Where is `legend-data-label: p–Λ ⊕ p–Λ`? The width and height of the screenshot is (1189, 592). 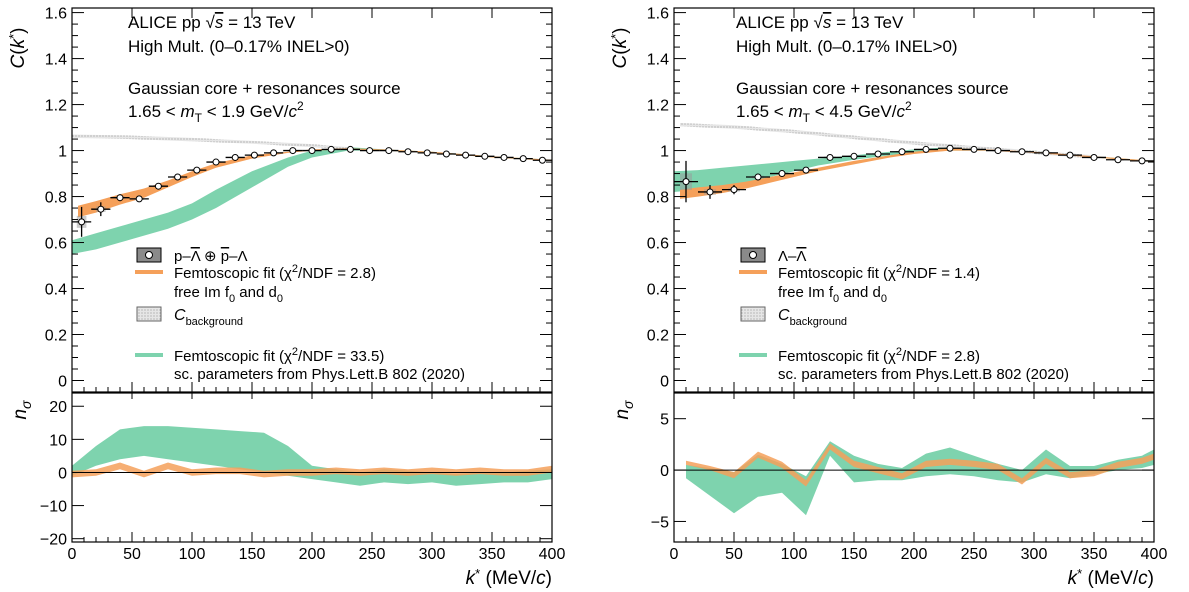 legend-data-label: p–Λ ⊕ p–Λ is located at coordinates (211, 256).